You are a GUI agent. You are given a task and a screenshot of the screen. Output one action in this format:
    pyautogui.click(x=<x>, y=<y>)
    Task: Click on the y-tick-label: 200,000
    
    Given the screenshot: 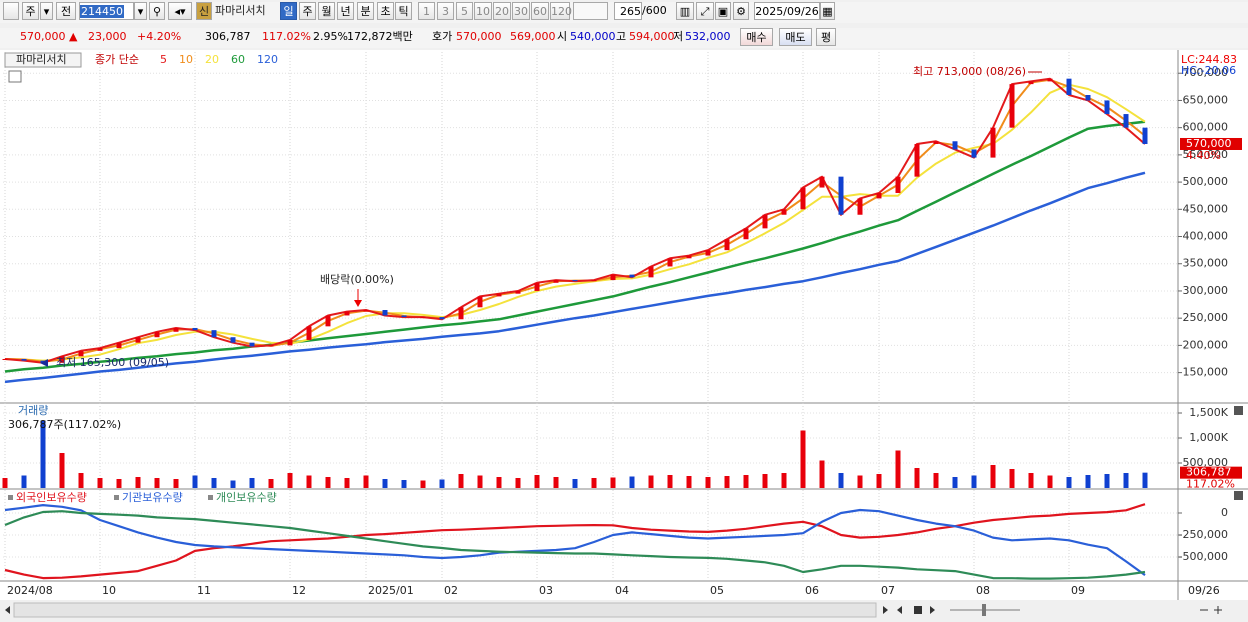 What is the action you would take?
    pyautogui.click(x=1206, y=344)
    